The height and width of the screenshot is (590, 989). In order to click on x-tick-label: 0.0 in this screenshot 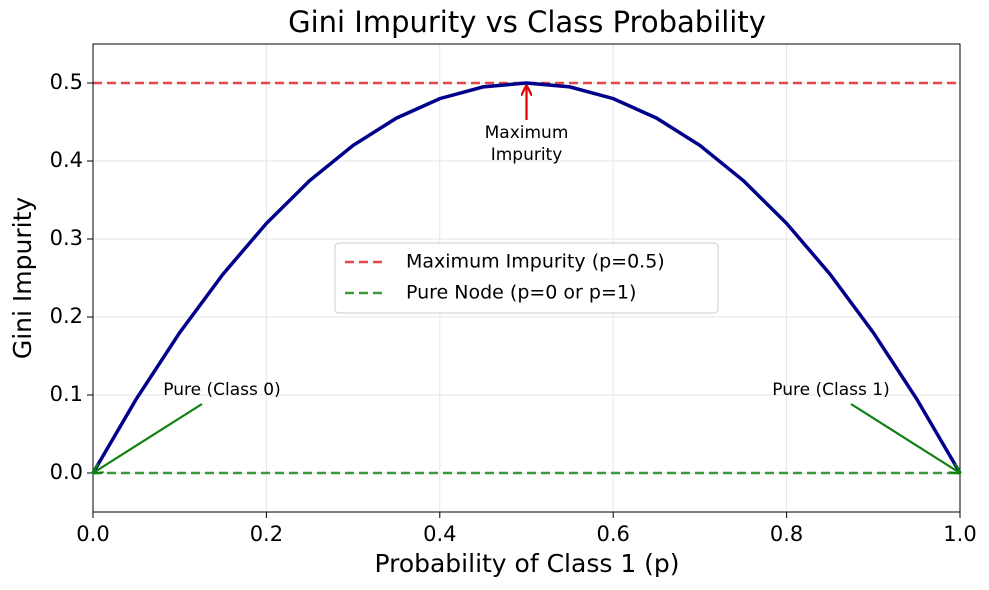, I will do `click(92, 534)`.